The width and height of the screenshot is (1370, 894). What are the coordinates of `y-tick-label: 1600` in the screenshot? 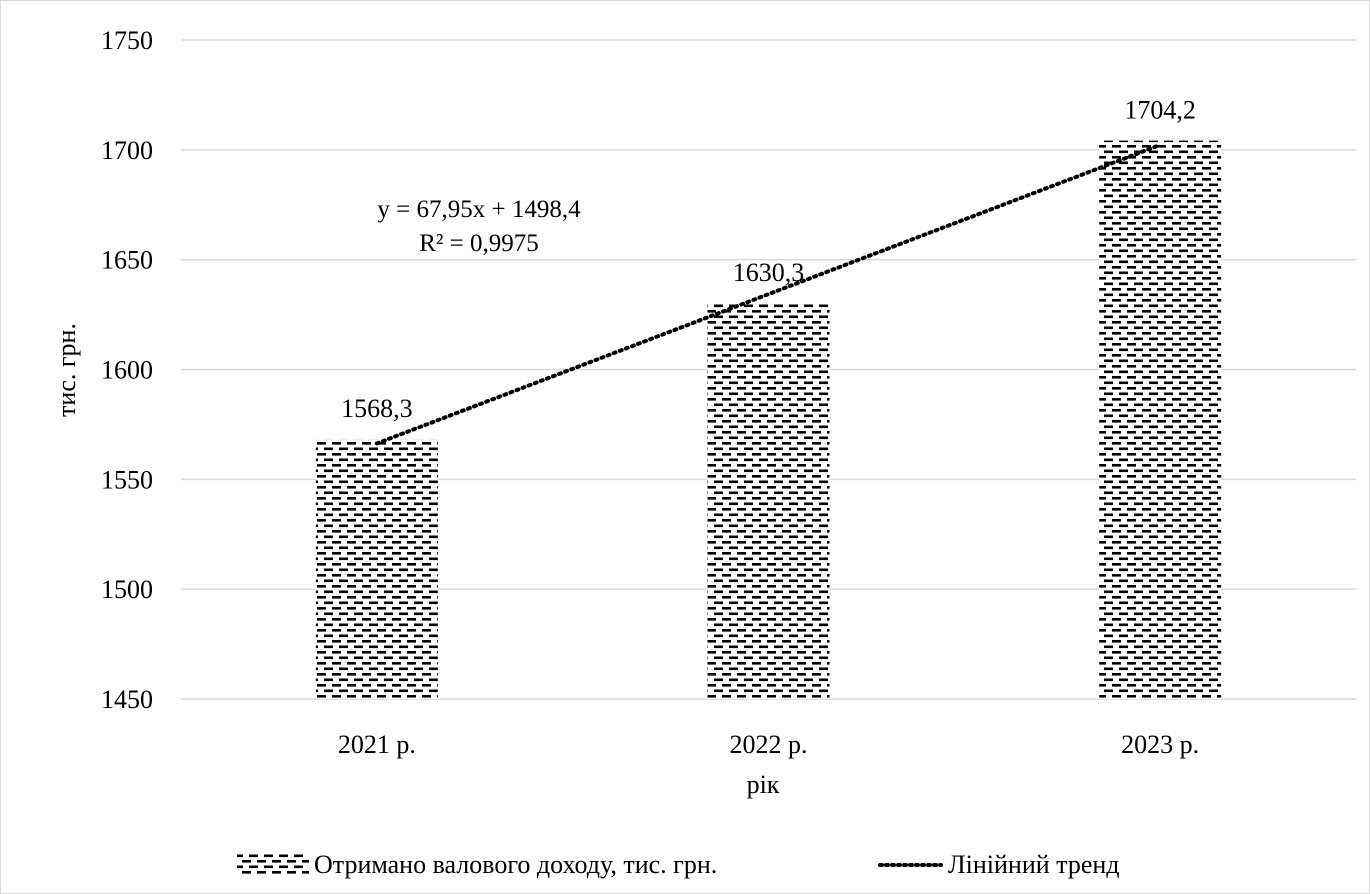 It's located at (127, 370).